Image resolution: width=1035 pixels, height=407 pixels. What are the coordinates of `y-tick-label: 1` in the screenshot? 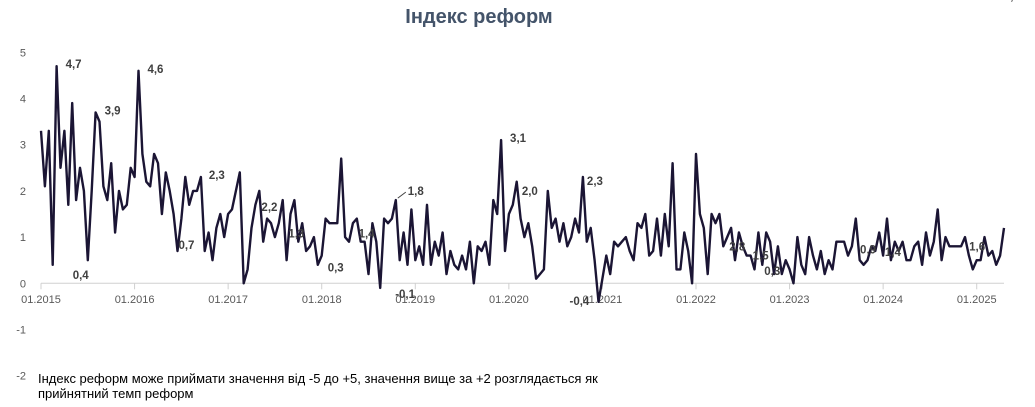 It's located at (23, 238).